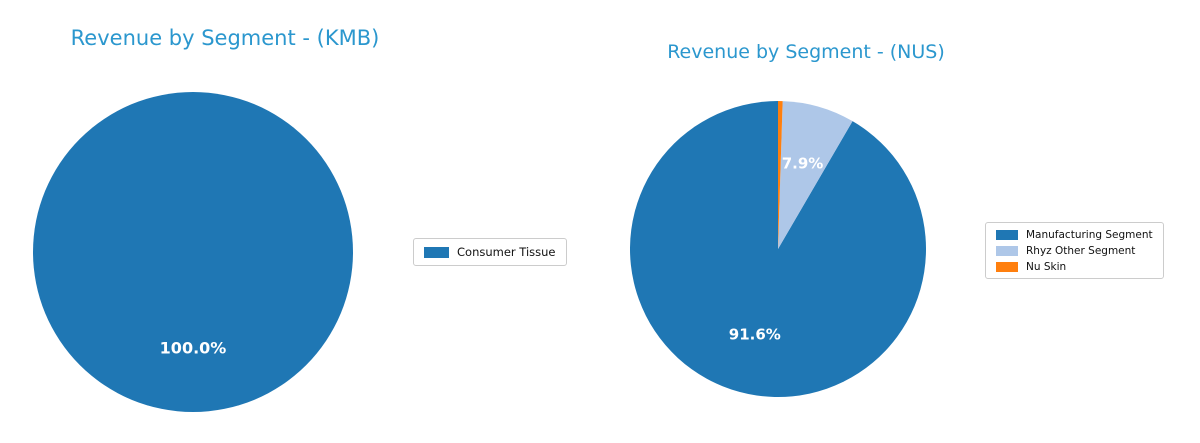 Image resolution: width=1200 pixels, height=443 pixels. What do you see at coordinates (803, 164) in the screenshot?
I see `pie-pct-label: 7.9%` at bounding box center [803, 164].